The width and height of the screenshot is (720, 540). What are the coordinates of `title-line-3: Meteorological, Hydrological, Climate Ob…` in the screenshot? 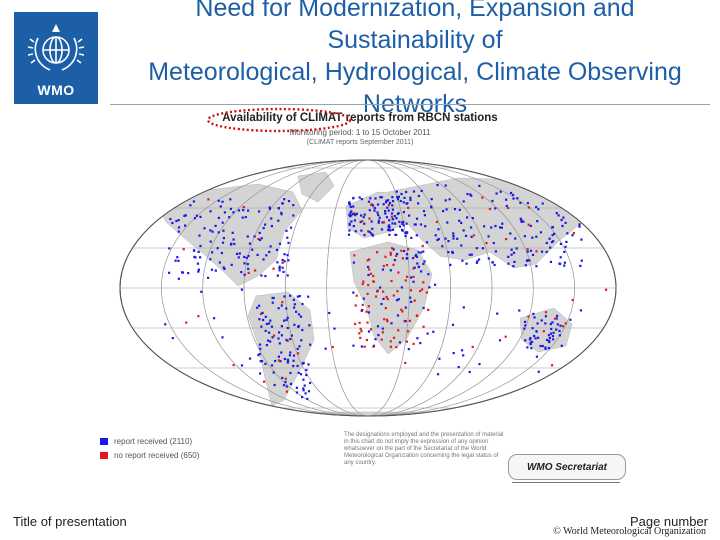 It's located at (415, 72).